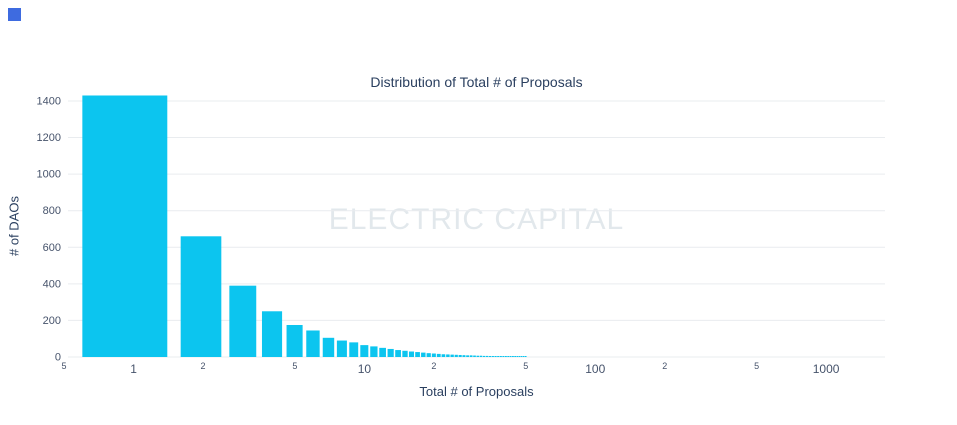  I want to click on y-tick-label: 600, so click(52, 248).